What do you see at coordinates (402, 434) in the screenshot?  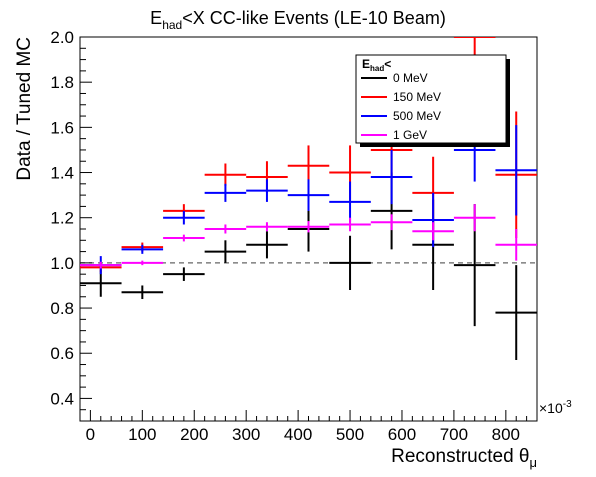 I see `x-tick-label: 600` at bounding box center [402, 434].